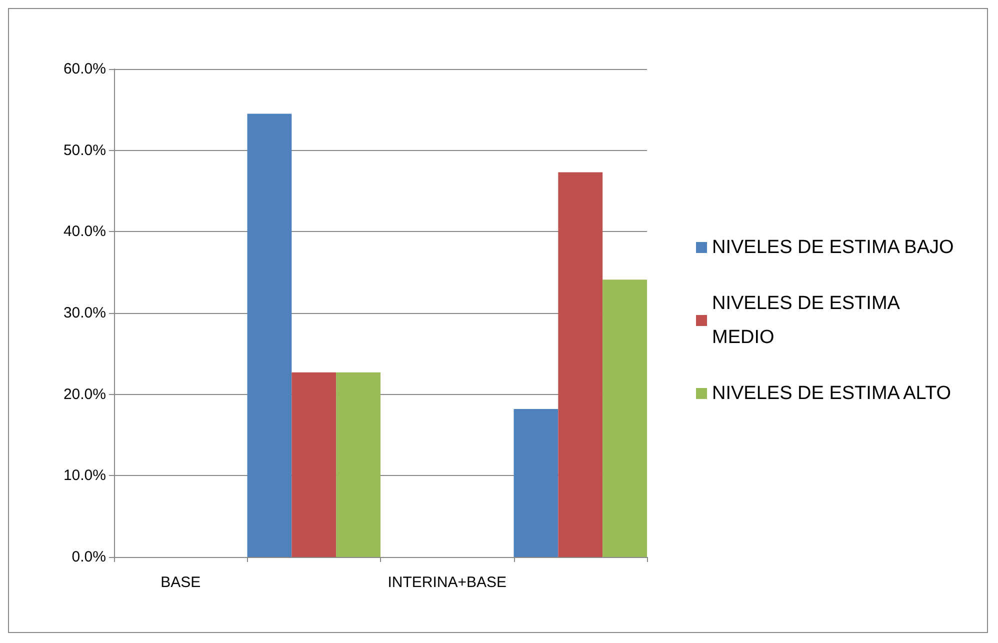 Image resolution: width=998 pixels, height=643 pixels. Describe the element at coordinates (180, 582) in the screenshot. I see `x-tick-label: BASE` at that location.